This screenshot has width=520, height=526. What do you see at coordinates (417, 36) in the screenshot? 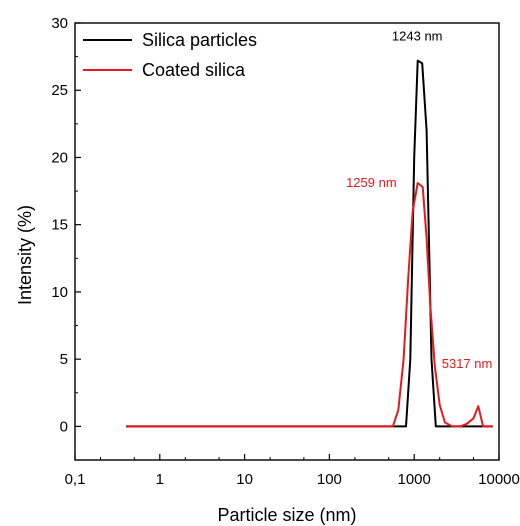
I see `peak-label: 1243 nm` at bounding box center [417, 36].